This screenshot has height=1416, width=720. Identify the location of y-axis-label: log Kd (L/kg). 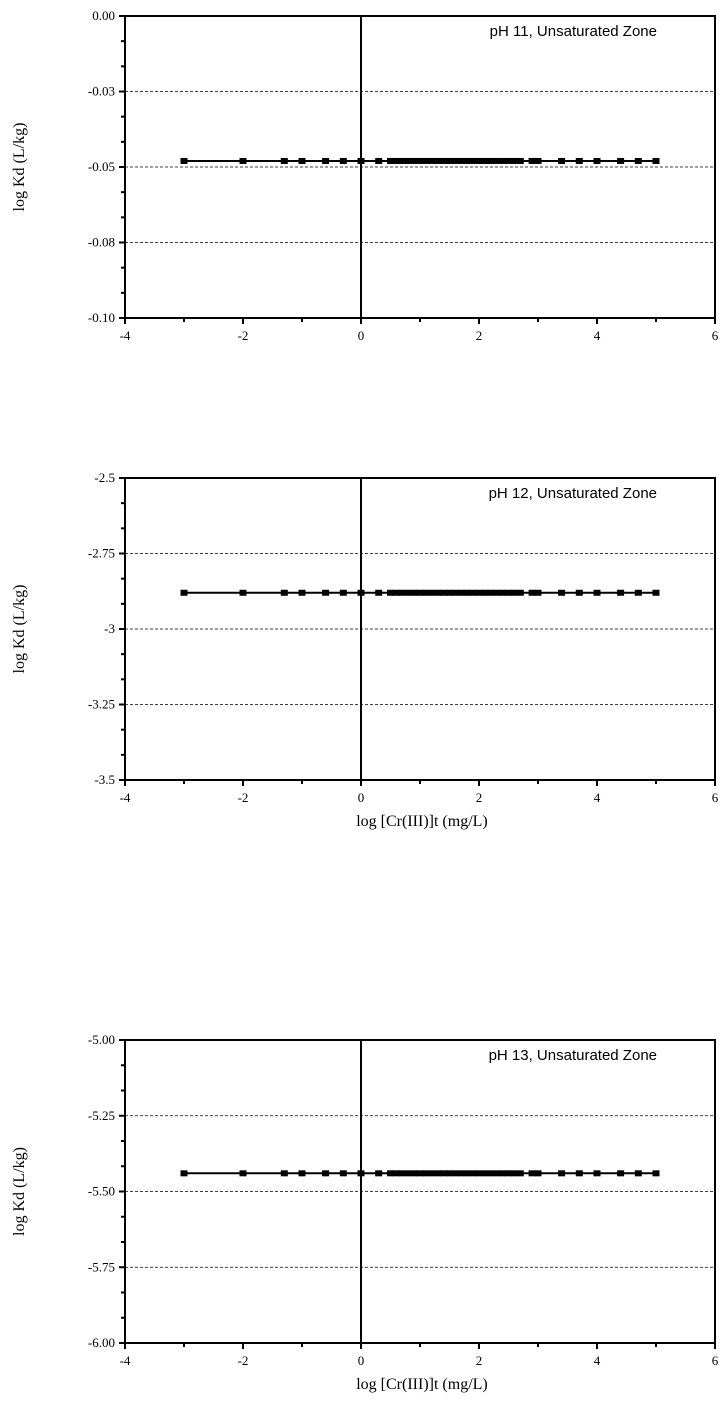
(19, 1191).